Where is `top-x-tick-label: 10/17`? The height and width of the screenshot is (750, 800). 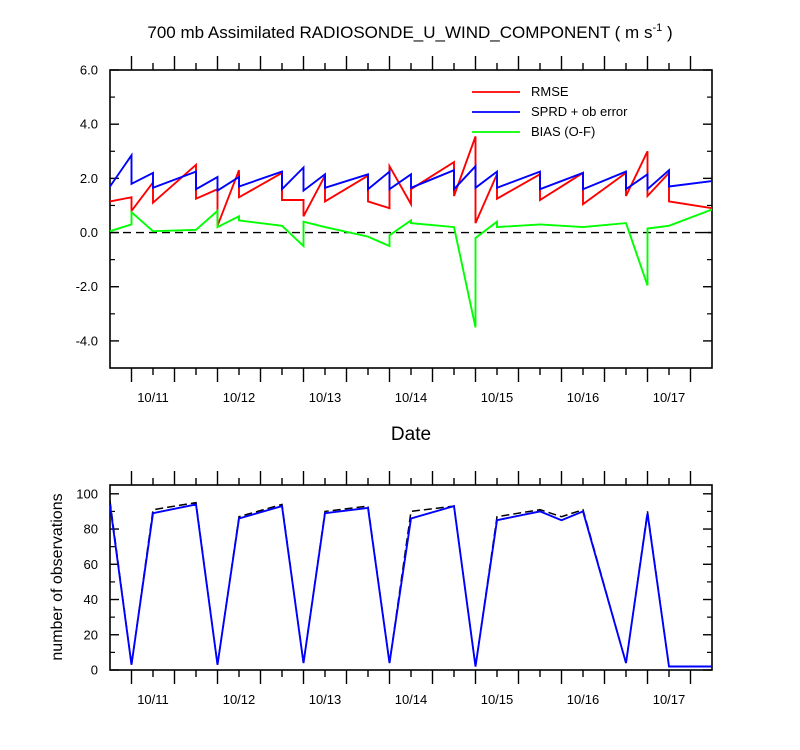 top-x-tick-label: 10/17 is located at coordinates (669, 397).